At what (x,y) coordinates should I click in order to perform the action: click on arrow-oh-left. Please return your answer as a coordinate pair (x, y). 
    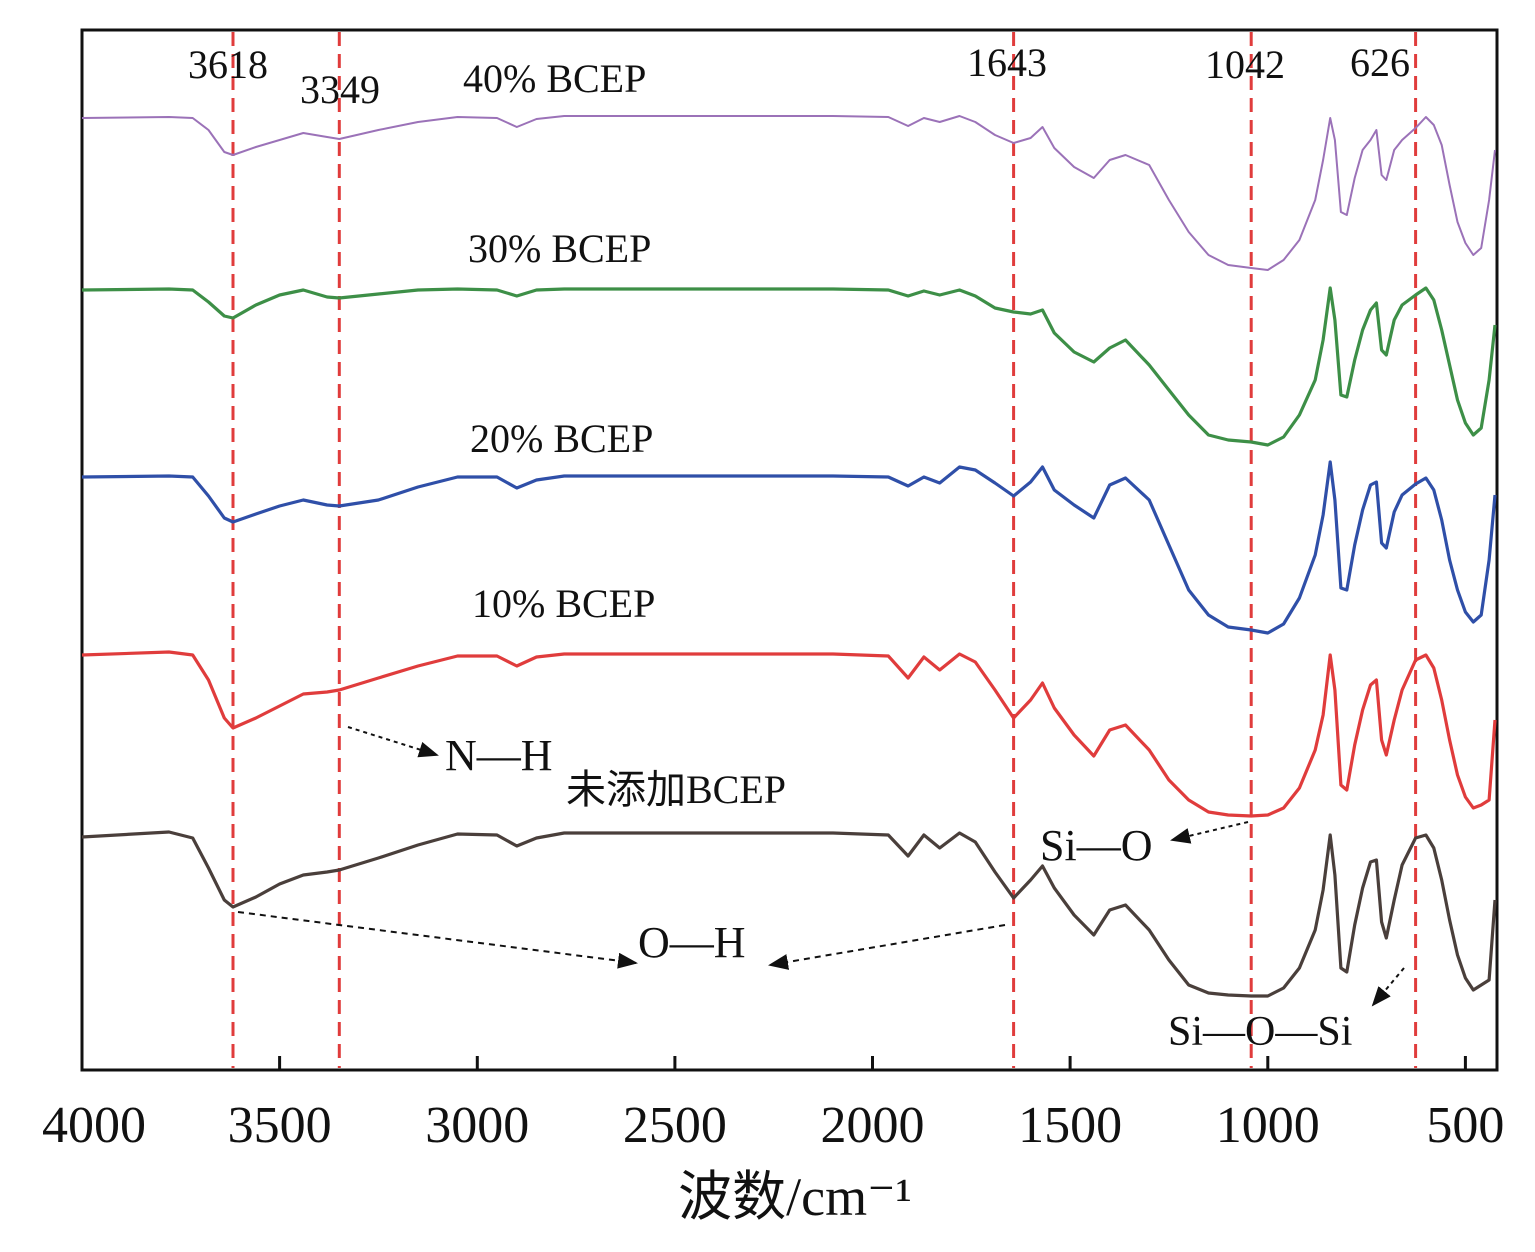
    Looking at the image, I should click on (437, 940).